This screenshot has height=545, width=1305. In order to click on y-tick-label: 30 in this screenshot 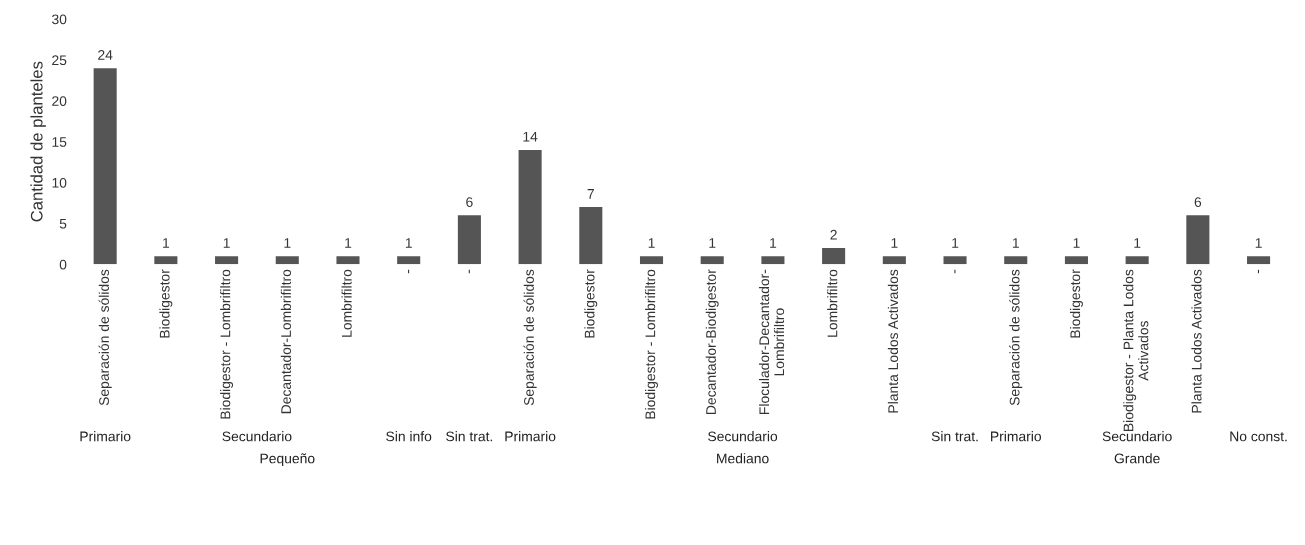, I will do `click(59, 19)`.